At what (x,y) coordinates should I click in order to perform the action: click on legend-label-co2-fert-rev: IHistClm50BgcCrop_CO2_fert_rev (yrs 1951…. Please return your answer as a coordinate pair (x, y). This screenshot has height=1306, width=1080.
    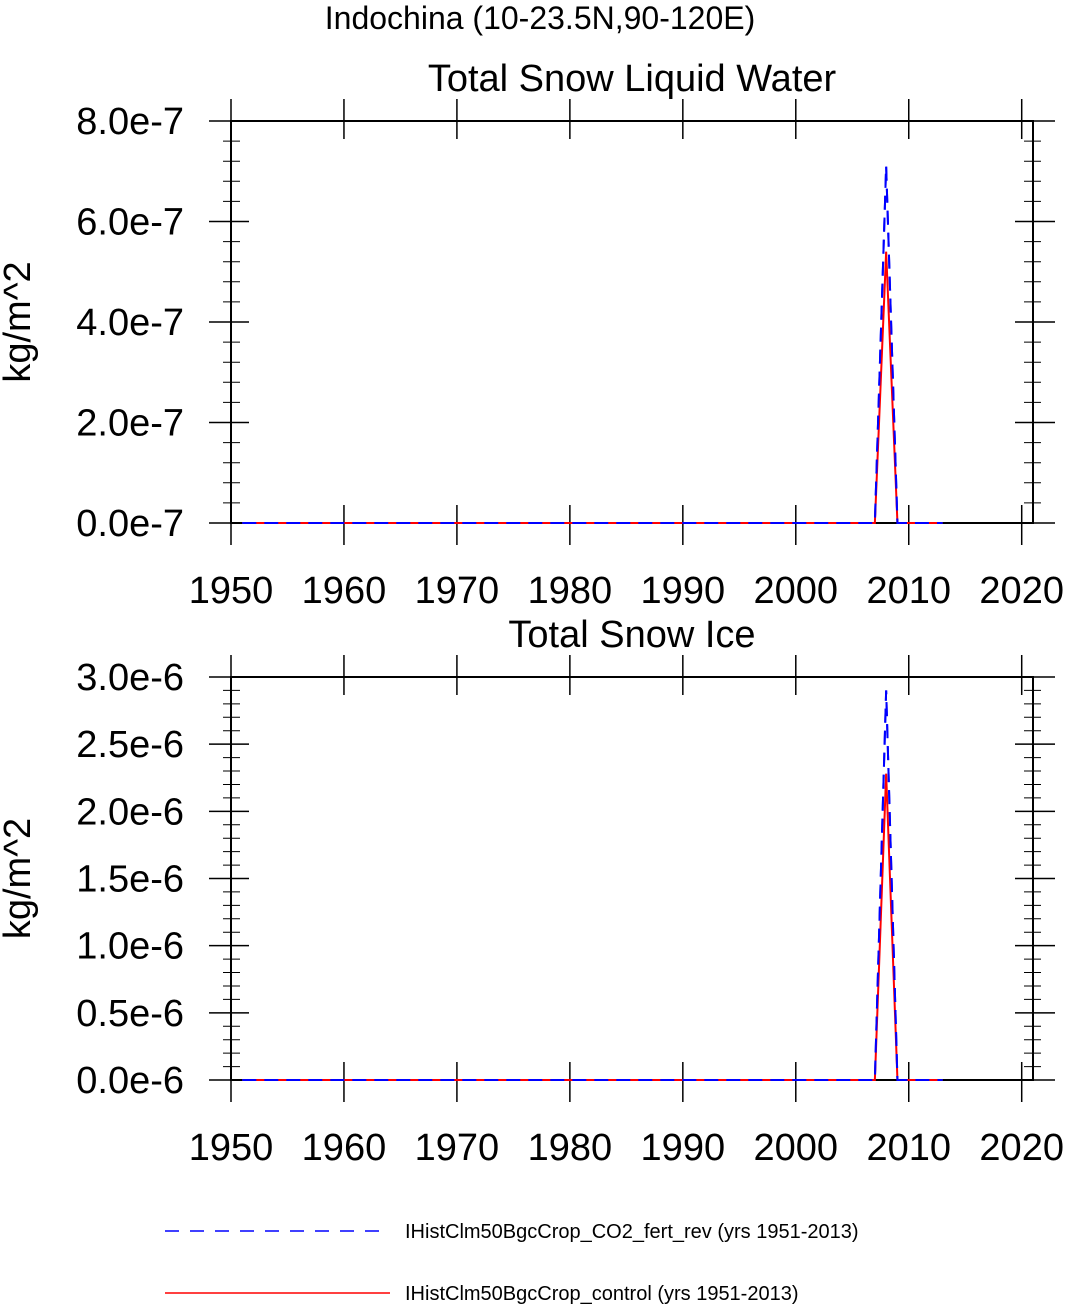
    Looking at the image, I should click on (632, 1232).